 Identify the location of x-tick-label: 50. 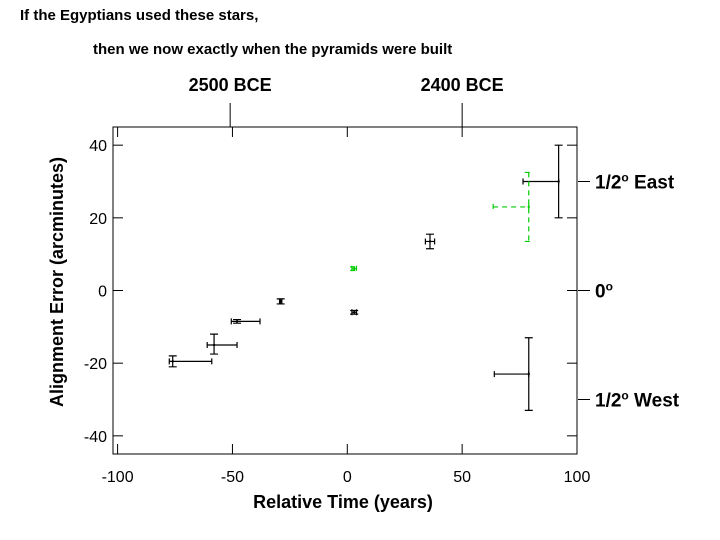
(462, 477).